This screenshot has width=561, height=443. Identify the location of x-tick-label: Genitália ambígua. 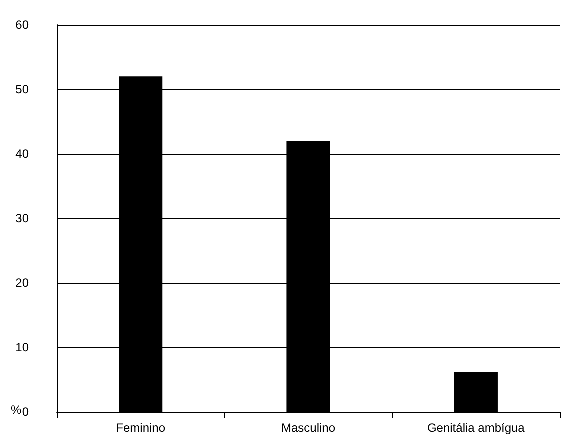
(476, 428).